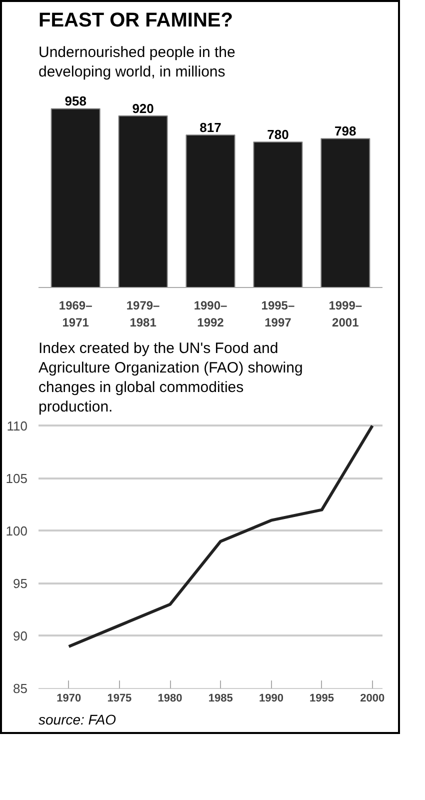  What do you see at coordinates (17, 530) in the screenshot?
I see `y-tick-label: 100` at bounding box center [17, 530].